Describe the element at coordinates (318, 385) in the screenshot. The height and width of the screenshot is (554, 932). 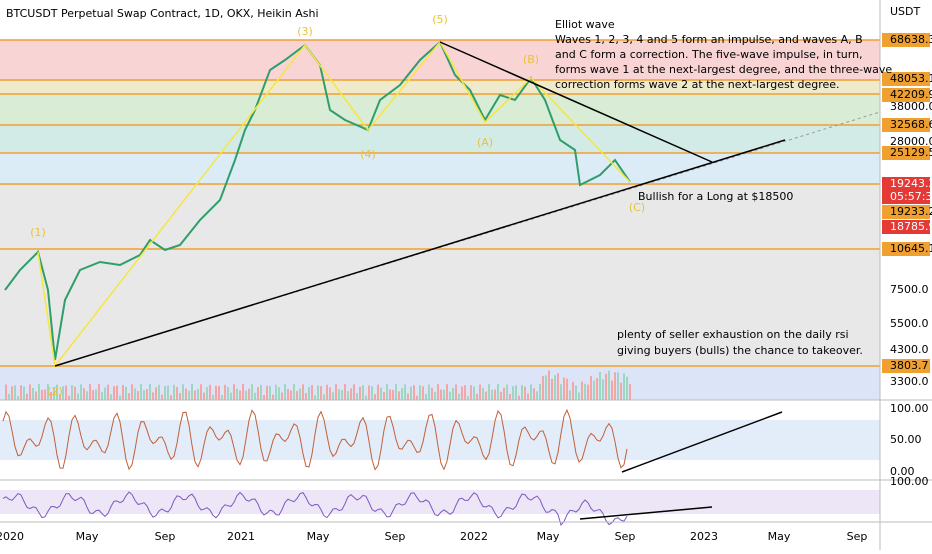
I see `volume` at that location.